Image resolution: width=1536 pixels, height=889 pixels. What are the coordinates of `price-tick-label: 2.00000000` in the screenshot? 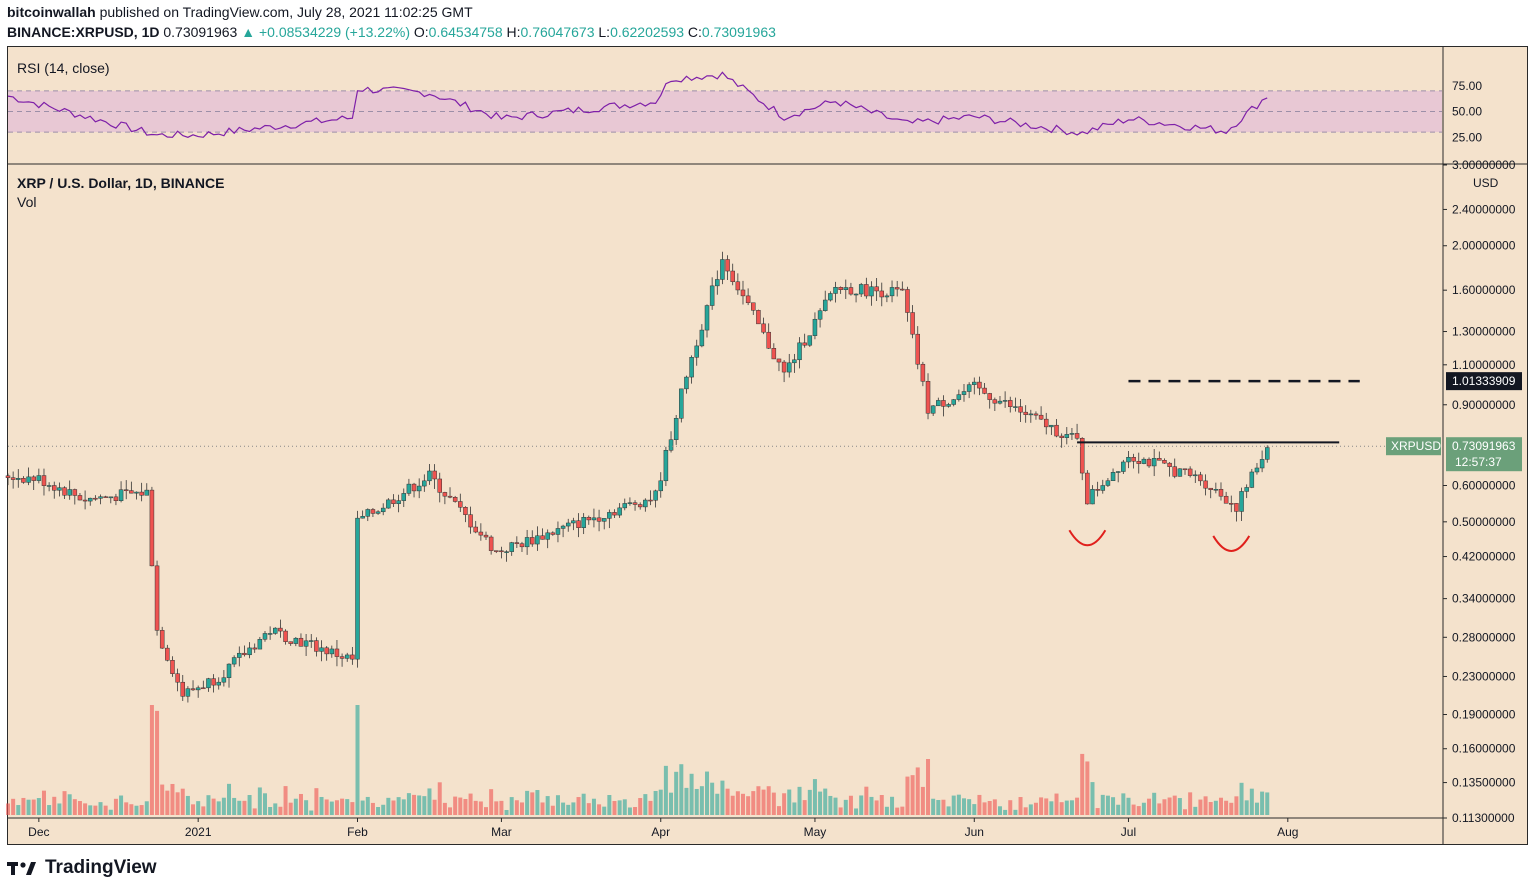 It's located at (1484, 246).